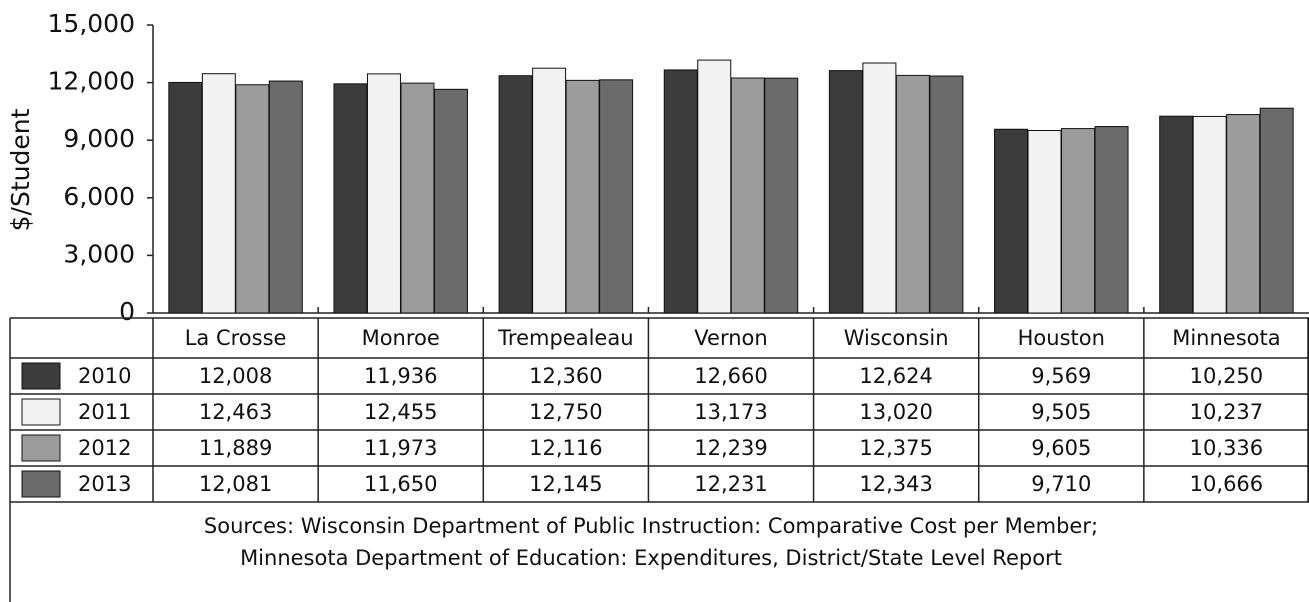 The height and width of the screenshot is (602, 1309). What do you see at coordinates (104, 412) in the screenshot?
I see `legend-label: 2011` at bounding box center [104, 412].